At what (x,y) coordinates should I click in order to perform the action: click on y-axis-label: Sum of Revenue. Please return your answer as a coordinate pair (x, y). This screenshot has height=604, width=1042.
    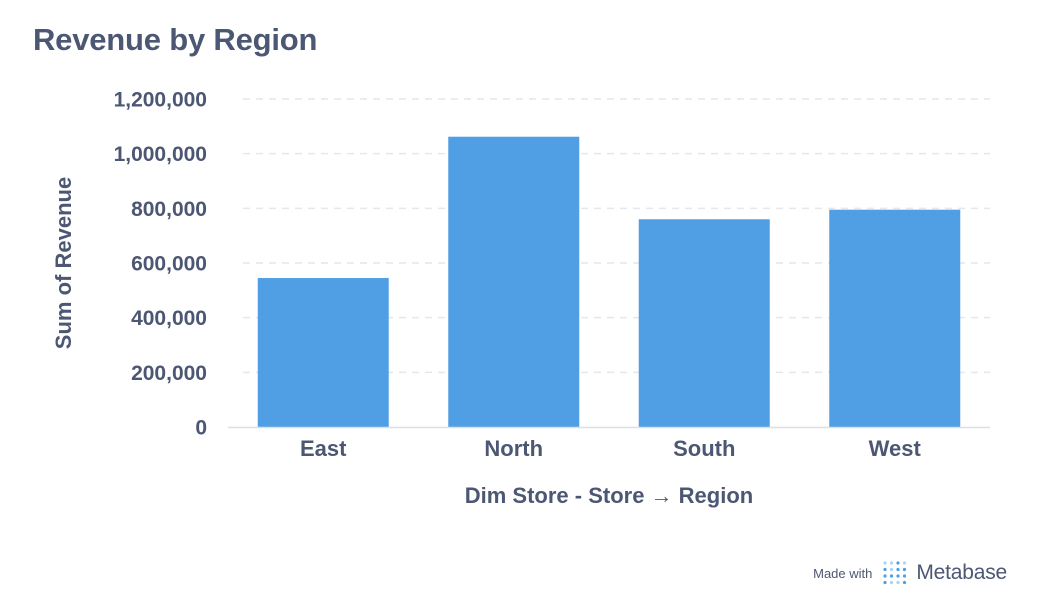
    Looking at the image, I should click on (63, 263).